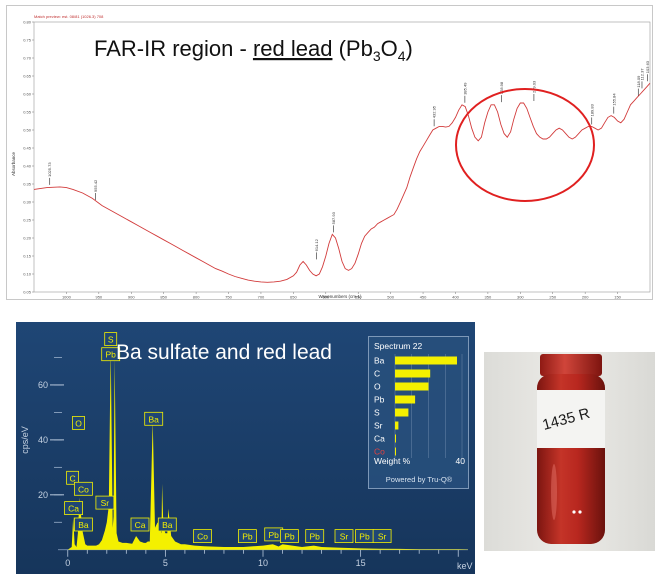 This screenshot has width=655, height=579. I want to click on ir-x-tick-label: 700, so click(261, 297).